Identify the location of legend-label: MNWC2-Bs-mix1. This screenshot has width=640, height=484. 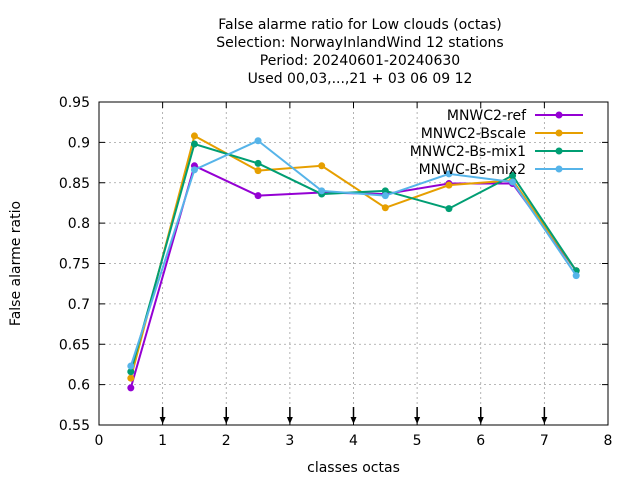
(468, 152).